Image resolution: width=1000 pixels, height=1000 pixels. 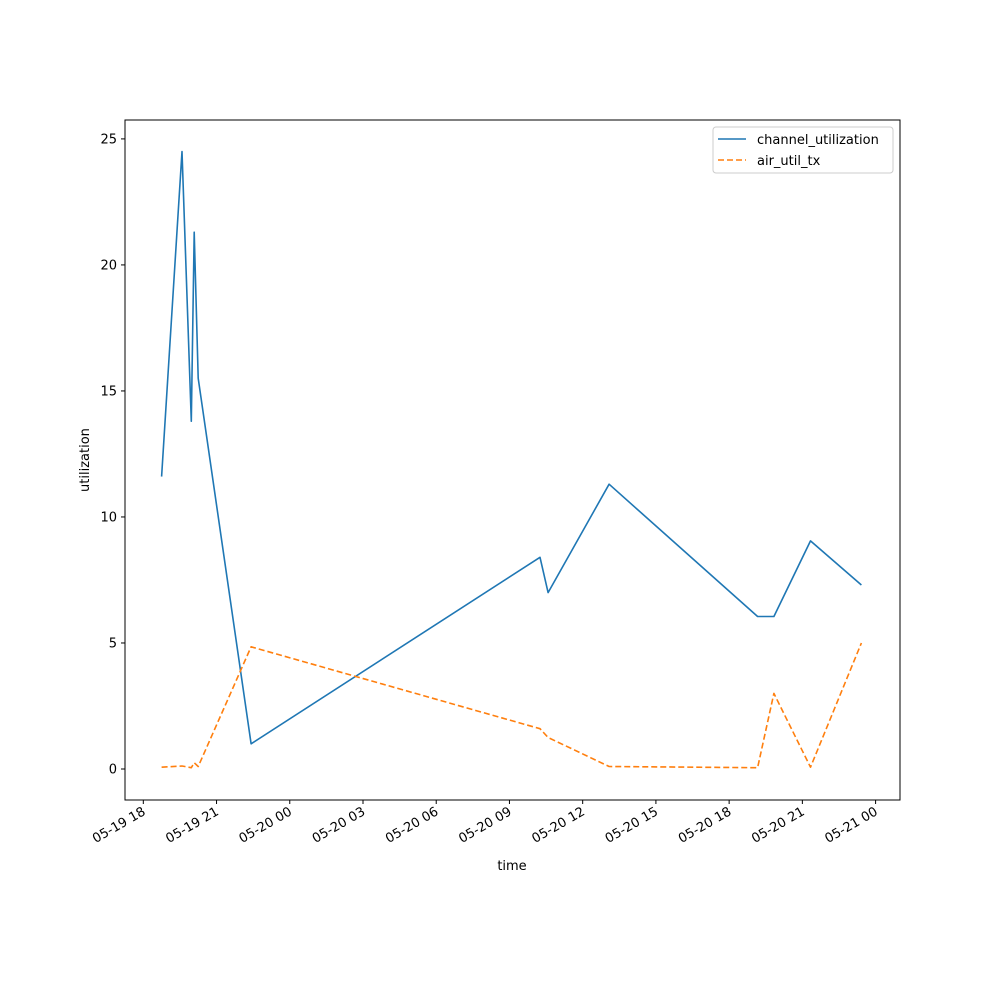 What do you see at coordinates (108, 139) in the screenshot?
I see `y-tick-label: 25` at bounding box center [108, 139].